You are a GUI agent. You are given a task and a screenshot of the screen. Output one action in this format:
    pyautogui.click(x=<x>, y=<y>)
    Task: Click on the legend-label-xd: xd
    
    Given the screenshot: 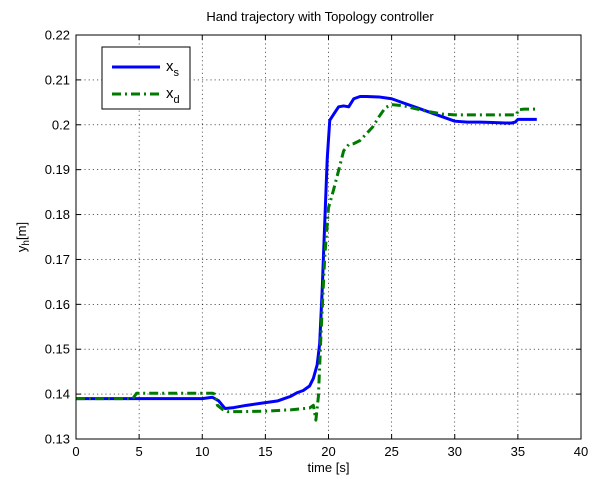 What is the action you would take?
    pyautogui.click(x=173, y=95)
    